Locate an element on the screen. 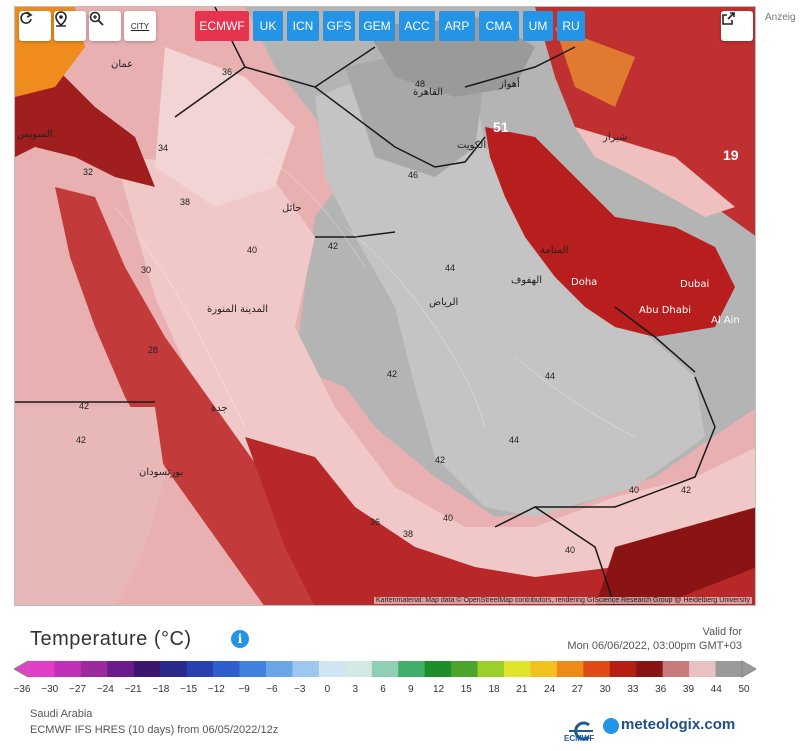 The height and width of the screenshot is (751, 800). model-gem-button: GEM is located at coordinates (377, 26).